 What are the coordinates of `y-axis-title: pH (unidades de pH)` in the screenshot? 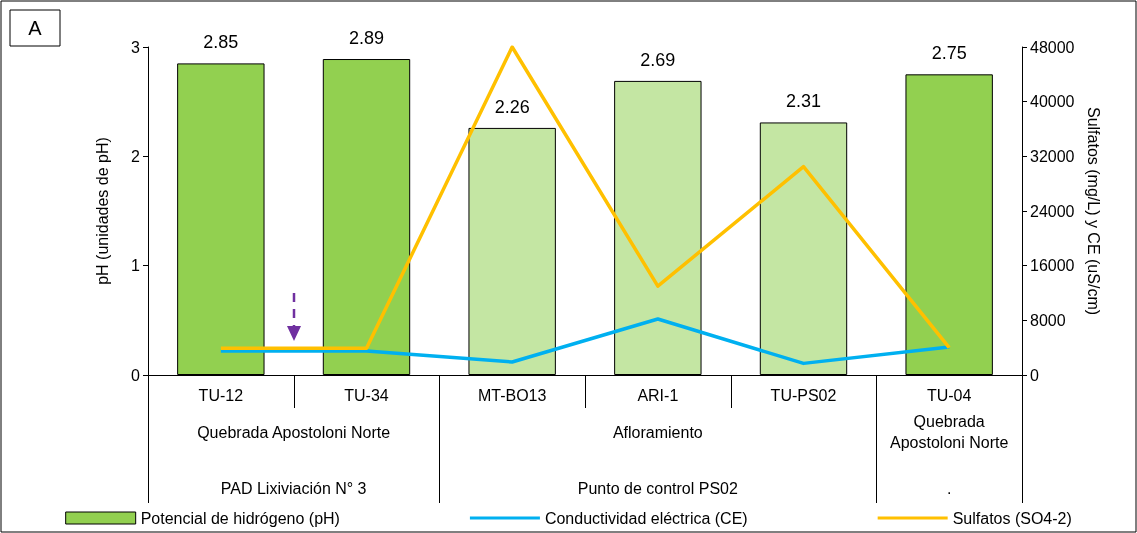 It's located at (102, 211).